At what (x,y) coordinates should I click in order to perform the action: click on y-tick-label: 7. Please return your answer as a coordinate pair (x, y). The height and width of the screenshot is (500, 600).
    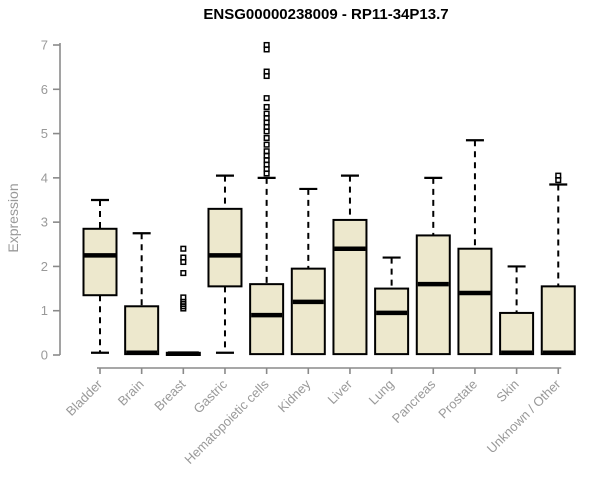
    Looking at the image, I should click on (44, 45).